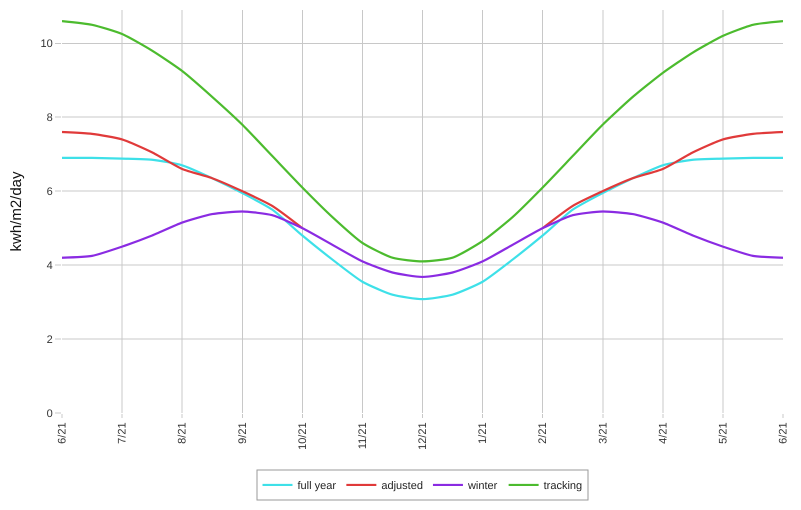 This screenshot has width=801, height=510. Describe the element at coordinates (563, 486) in the screenshot. I see `legend-label: tracking` at that location.